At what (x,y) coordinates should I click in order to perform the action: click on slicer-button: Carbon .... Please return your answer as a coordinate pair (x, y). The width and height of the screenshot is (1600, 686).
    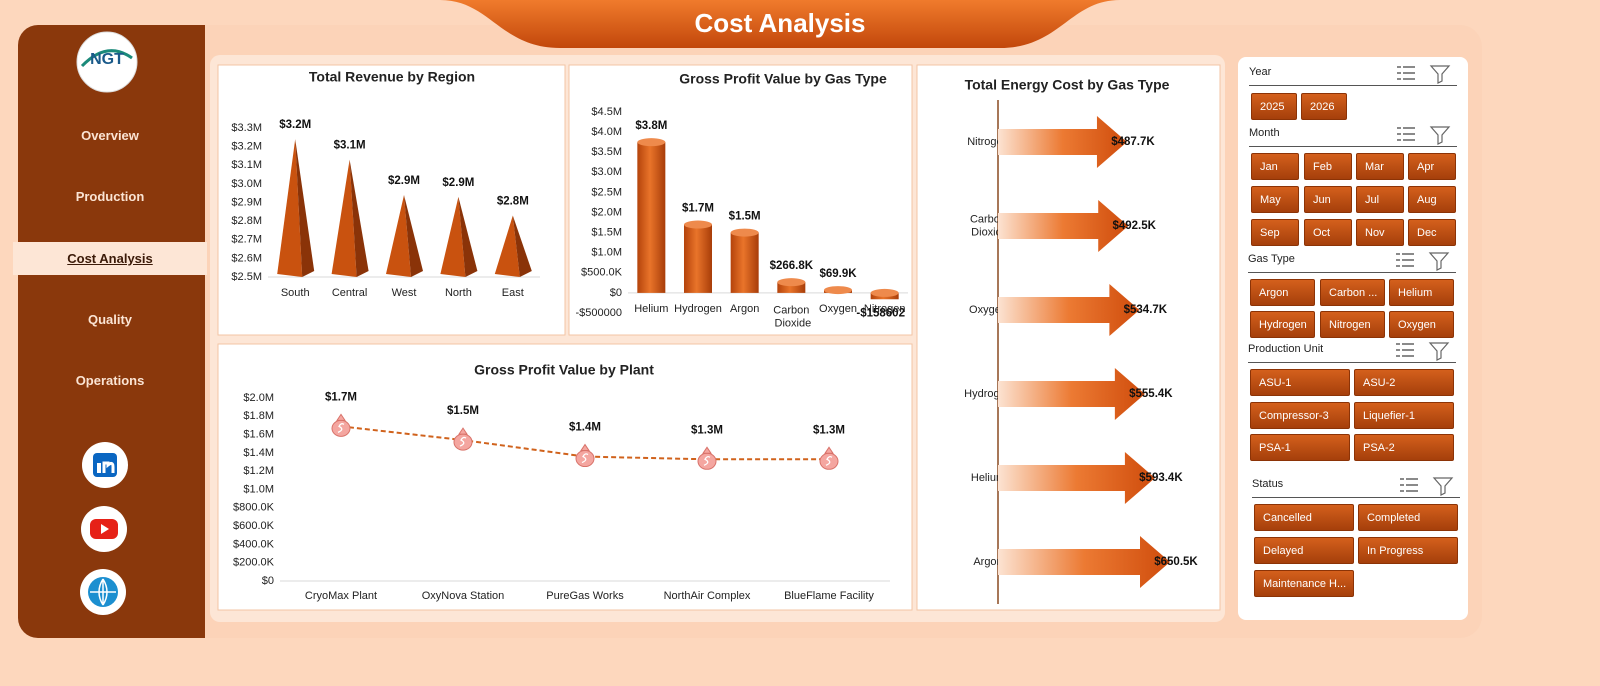
    Looking at the image, I should click on (1352, 292).